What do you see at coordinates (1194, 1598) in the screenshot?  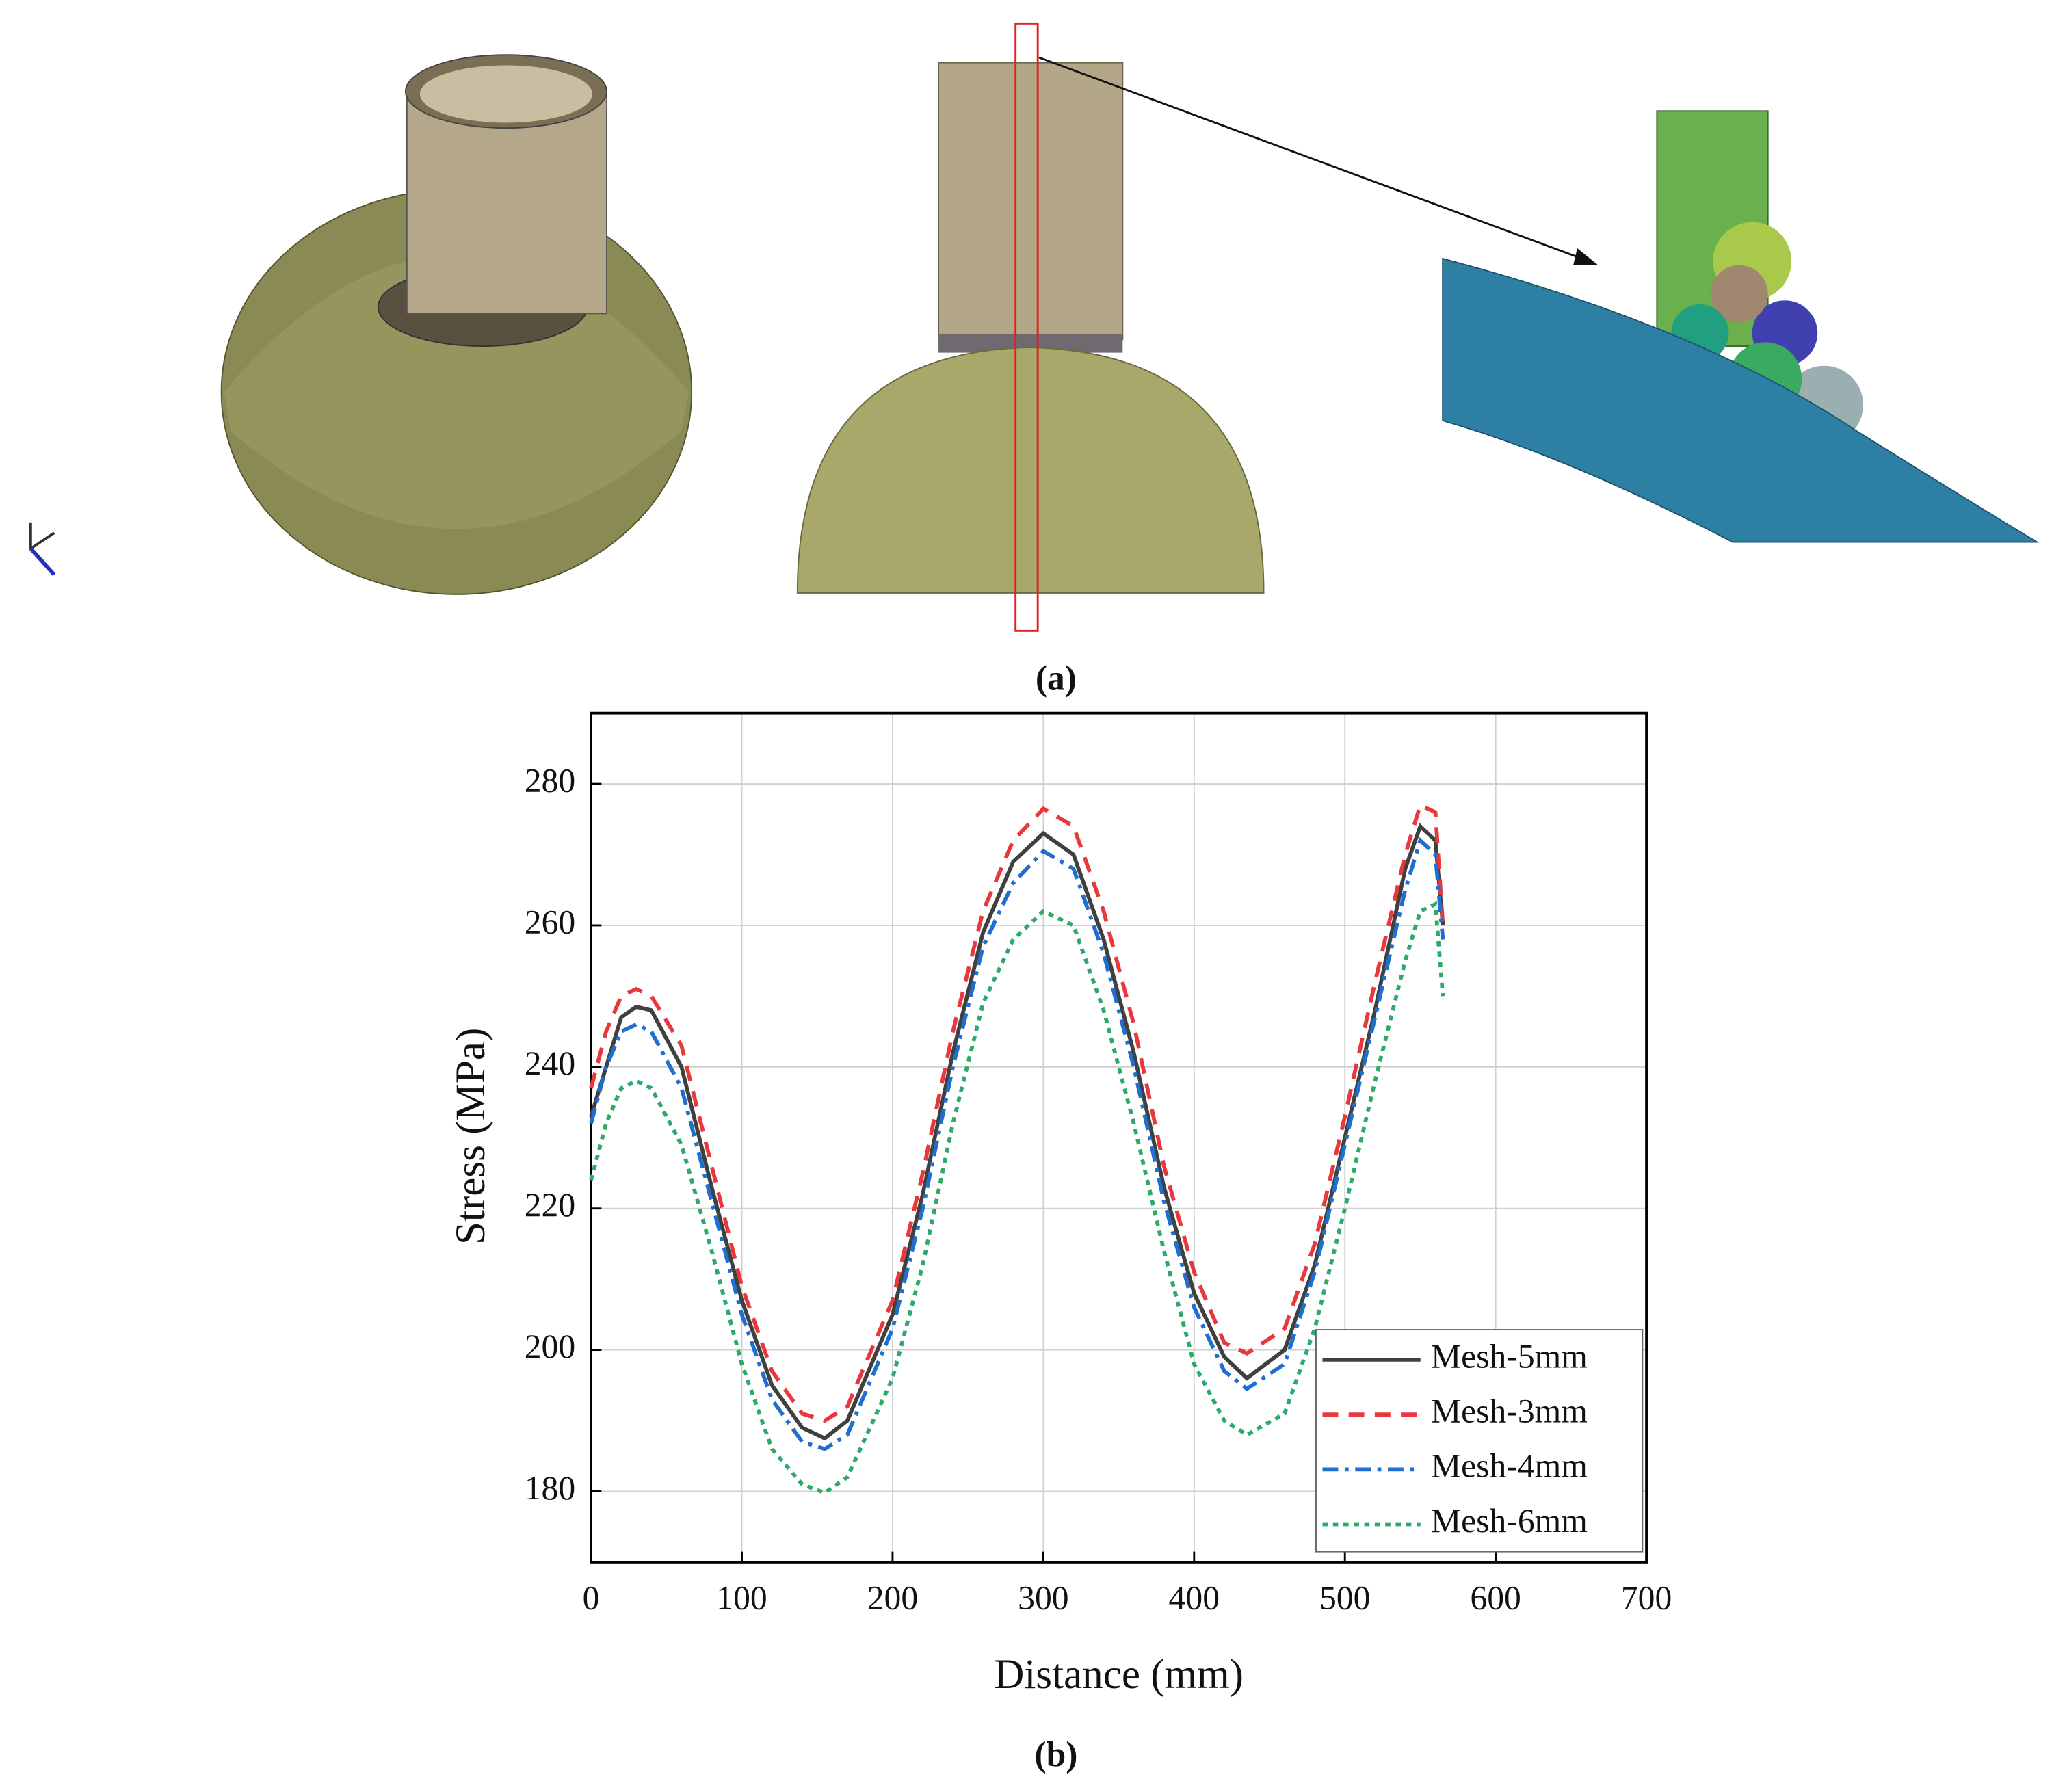 I see `x-tick-label: 400` at bounding box center [1194, 1598].